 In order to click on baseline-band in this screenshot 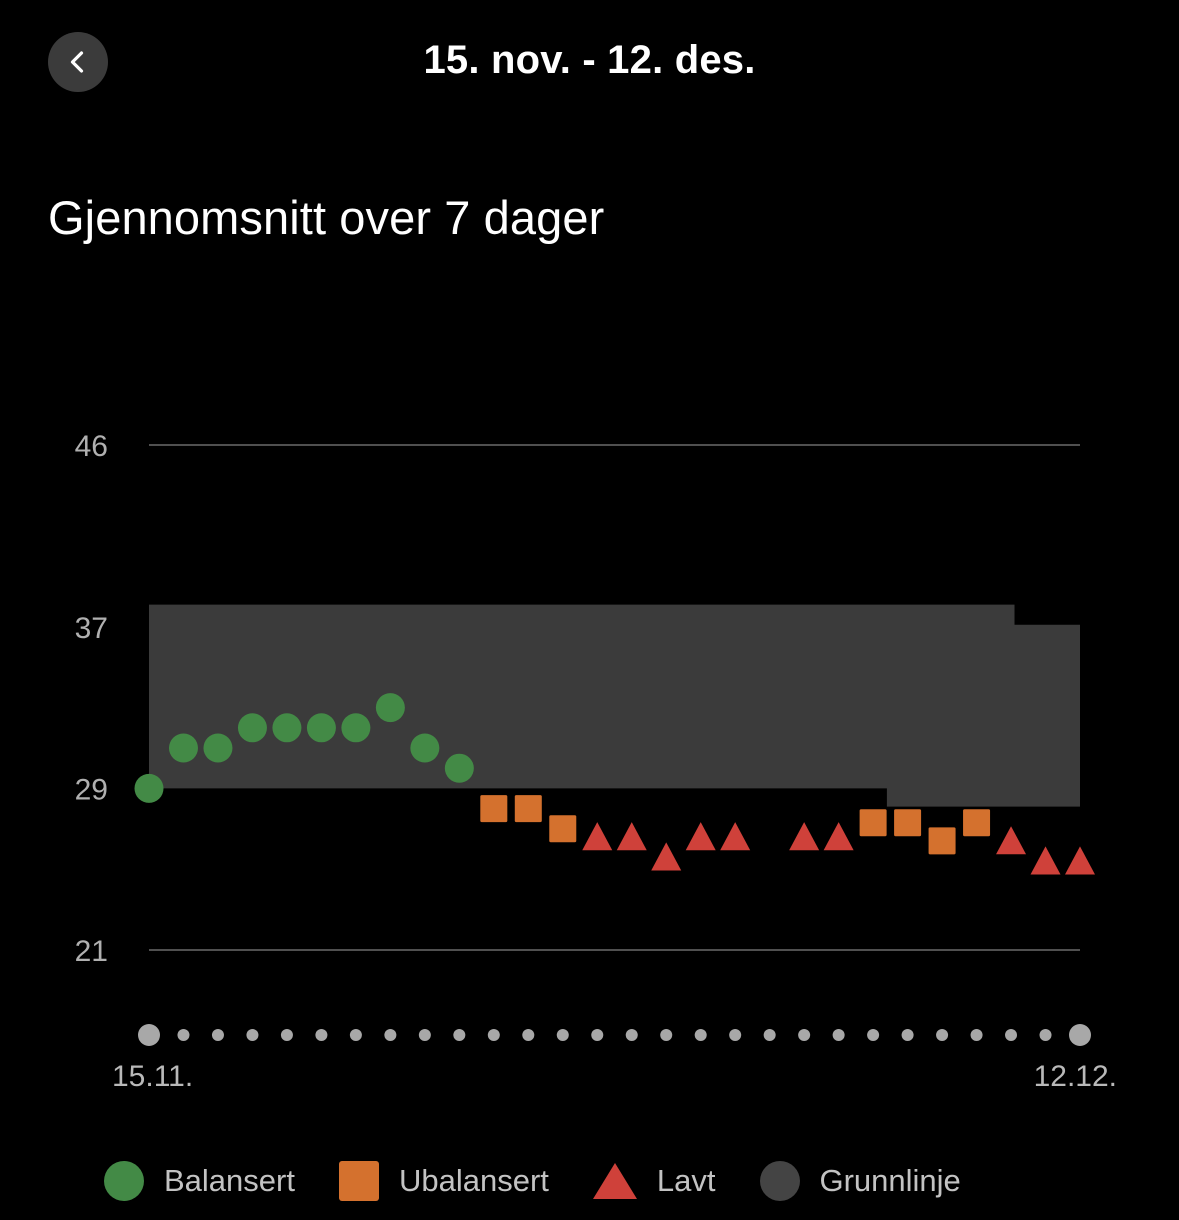, I will do `click(614, 705)`.